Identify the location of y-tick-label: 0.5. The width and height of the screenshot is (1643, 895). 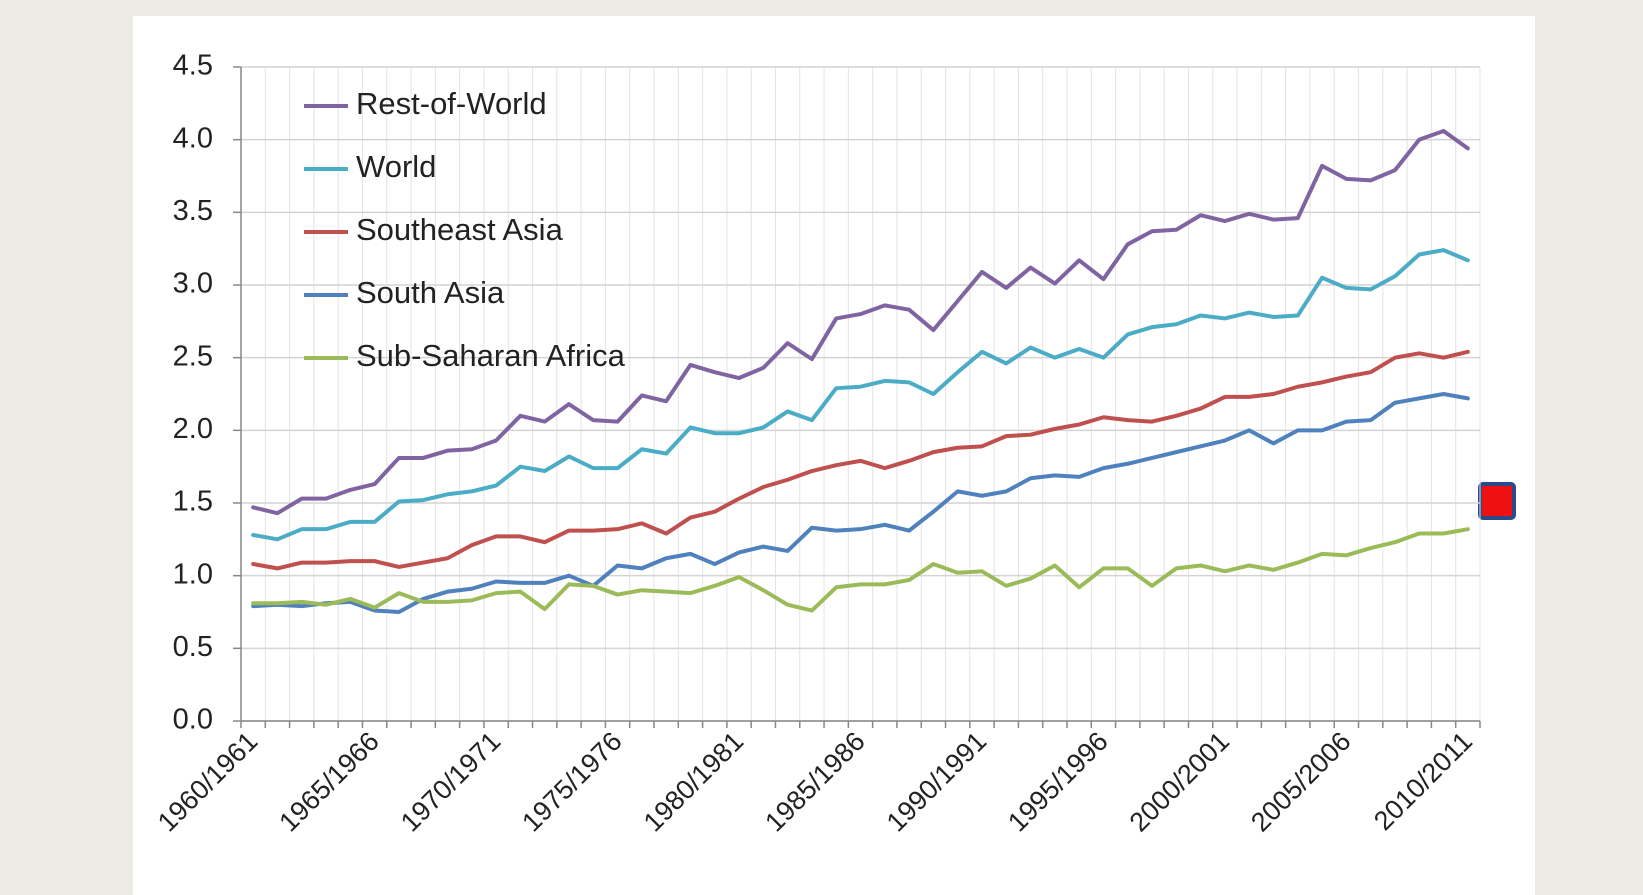
(193, 647).